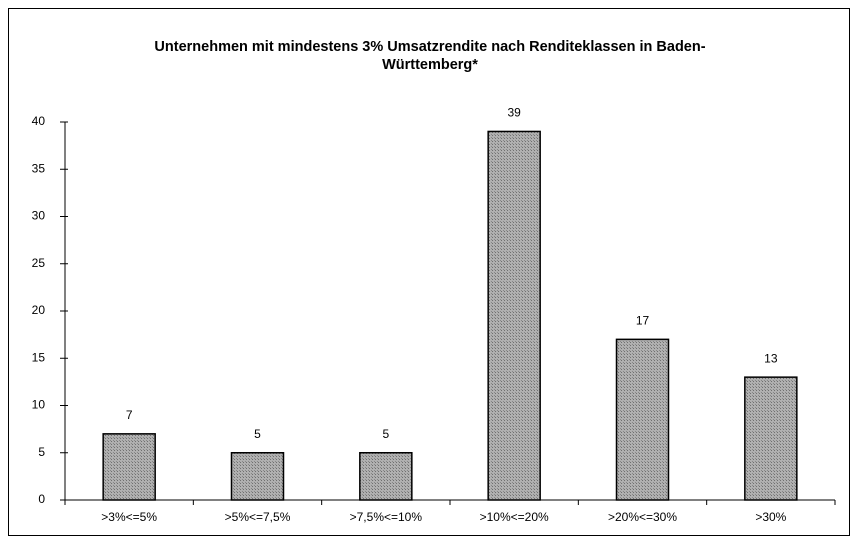  Describe the element at coordinates (129, 415) in the screenshot. I see `value-label: 7` at that location.